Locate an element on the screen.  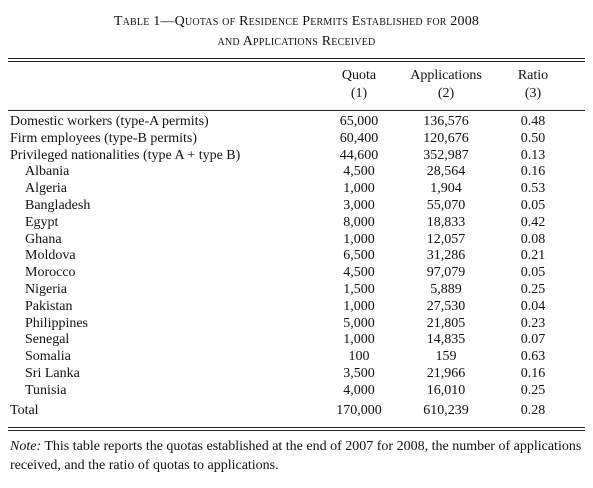
row-applications: 159 is located at coordinates (446, 357).